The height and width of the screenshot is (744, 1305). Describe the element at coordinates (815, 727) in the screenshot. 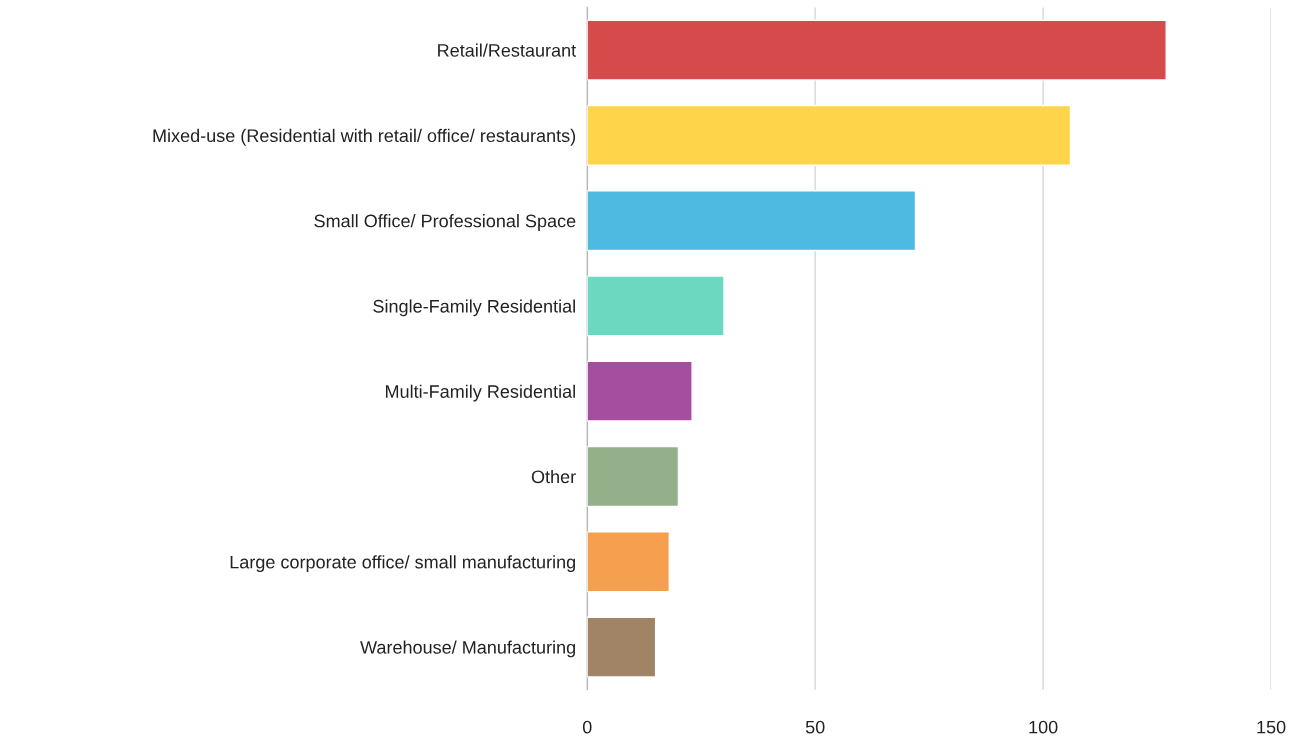

I see `x-tick-label: 50` at that location.